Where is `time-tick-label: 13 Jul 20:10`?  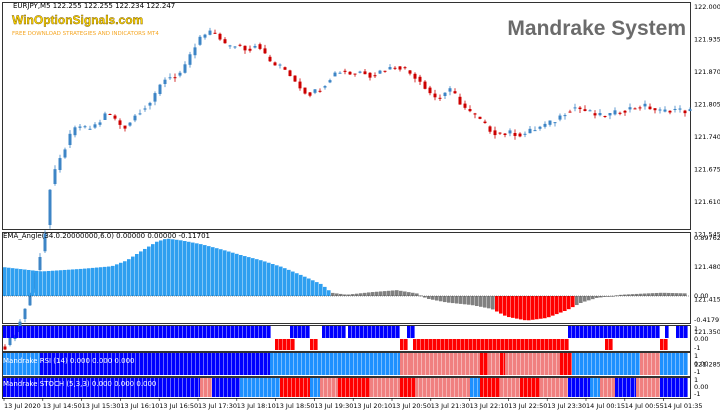 time-tick-label: 13 Jul 20:10 is located at coordinates (372, 406).